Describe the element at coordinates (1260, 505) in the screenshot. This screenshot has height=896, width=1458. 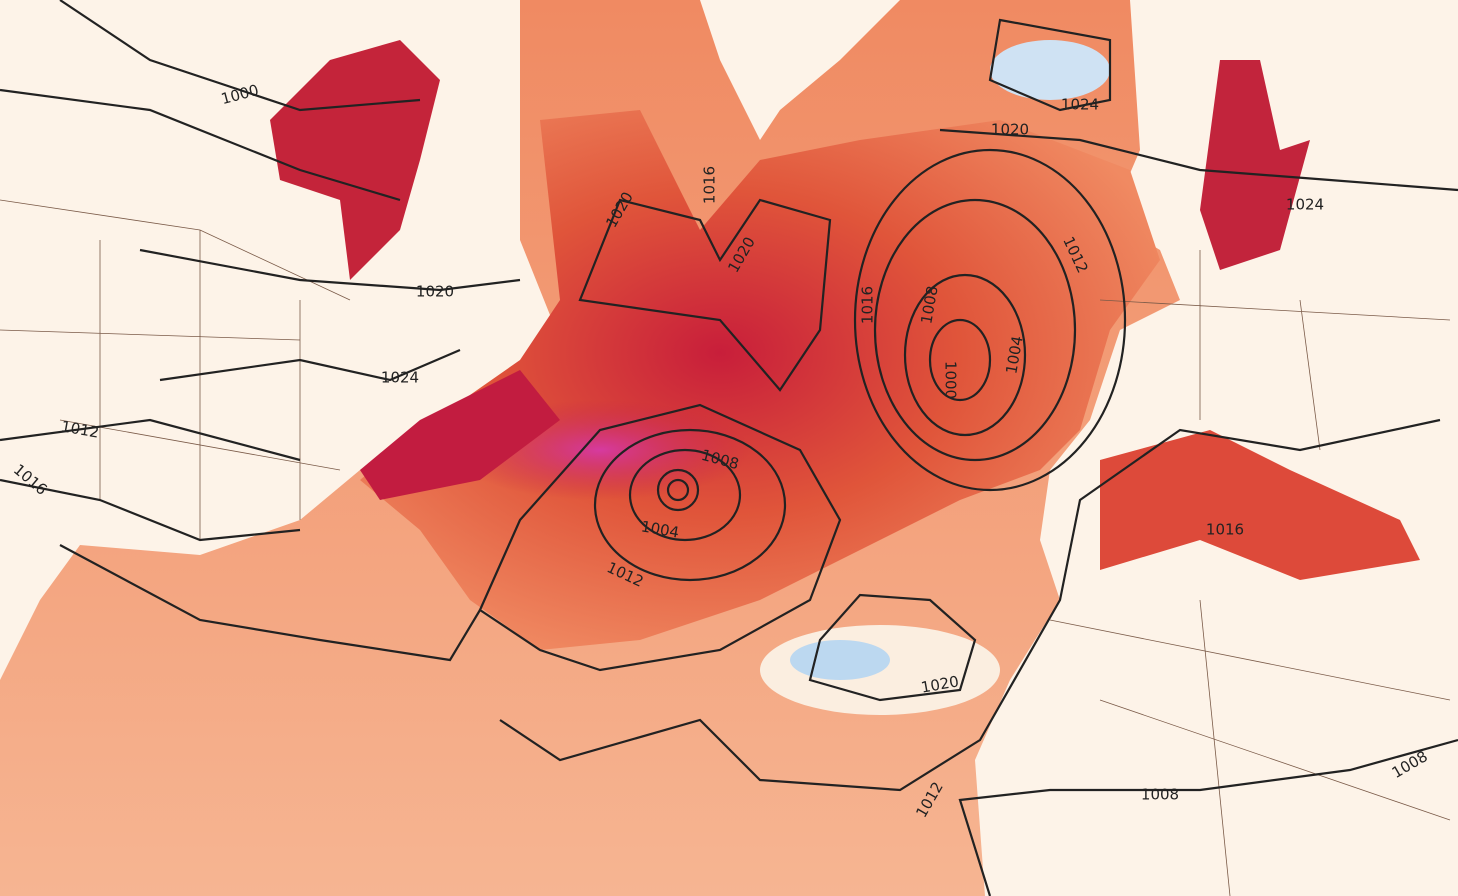
I see `mediterranean` at that location.